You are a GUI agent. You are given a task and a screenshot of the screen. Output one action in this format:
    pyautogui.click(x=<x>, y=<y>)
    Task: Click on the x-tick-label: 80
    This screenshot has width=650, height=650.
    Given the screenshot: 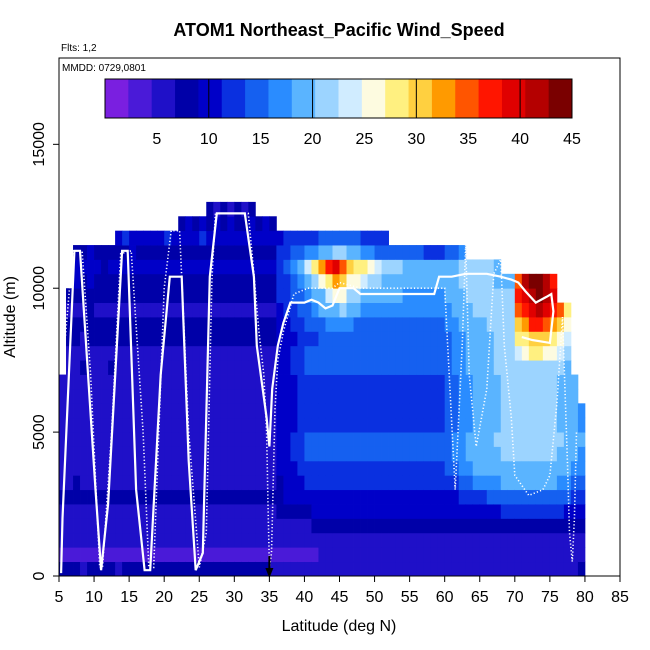 What is the action you would take?
    pyautogui.click(x=585, y=597)
    